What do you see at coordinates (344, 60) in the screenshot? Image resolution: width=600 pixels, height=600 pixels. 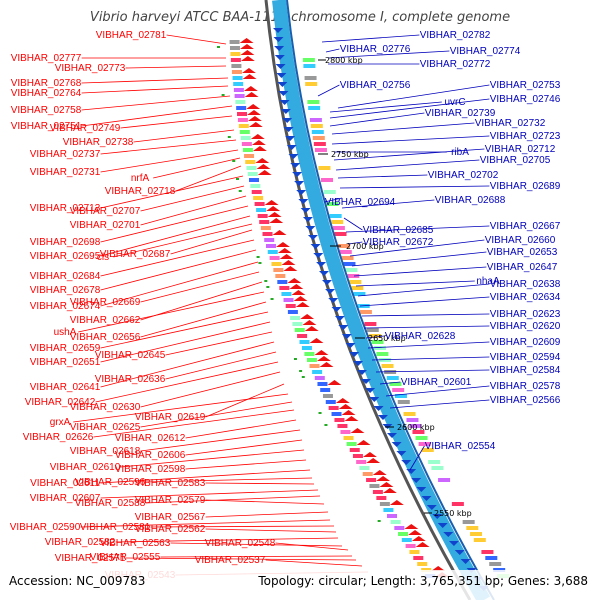 I see `tick-label-2800: 2800 kbp` at bounding box center [344, 60].